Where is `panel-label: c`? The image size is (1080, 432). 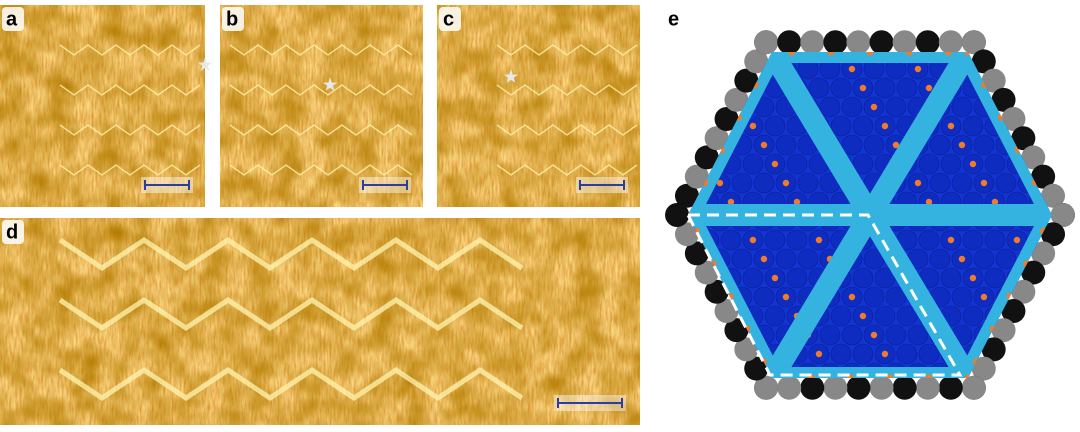 panel-label: c is located at coordinates (448, 19).